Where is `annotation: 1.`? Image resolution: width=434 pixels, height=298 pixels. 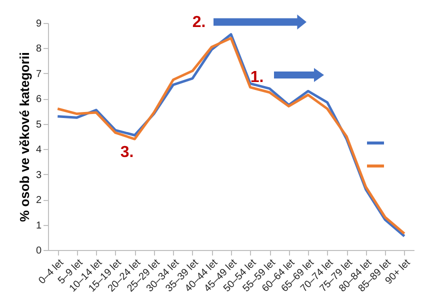
annotation: 1. is located at coordinates (257, 77).